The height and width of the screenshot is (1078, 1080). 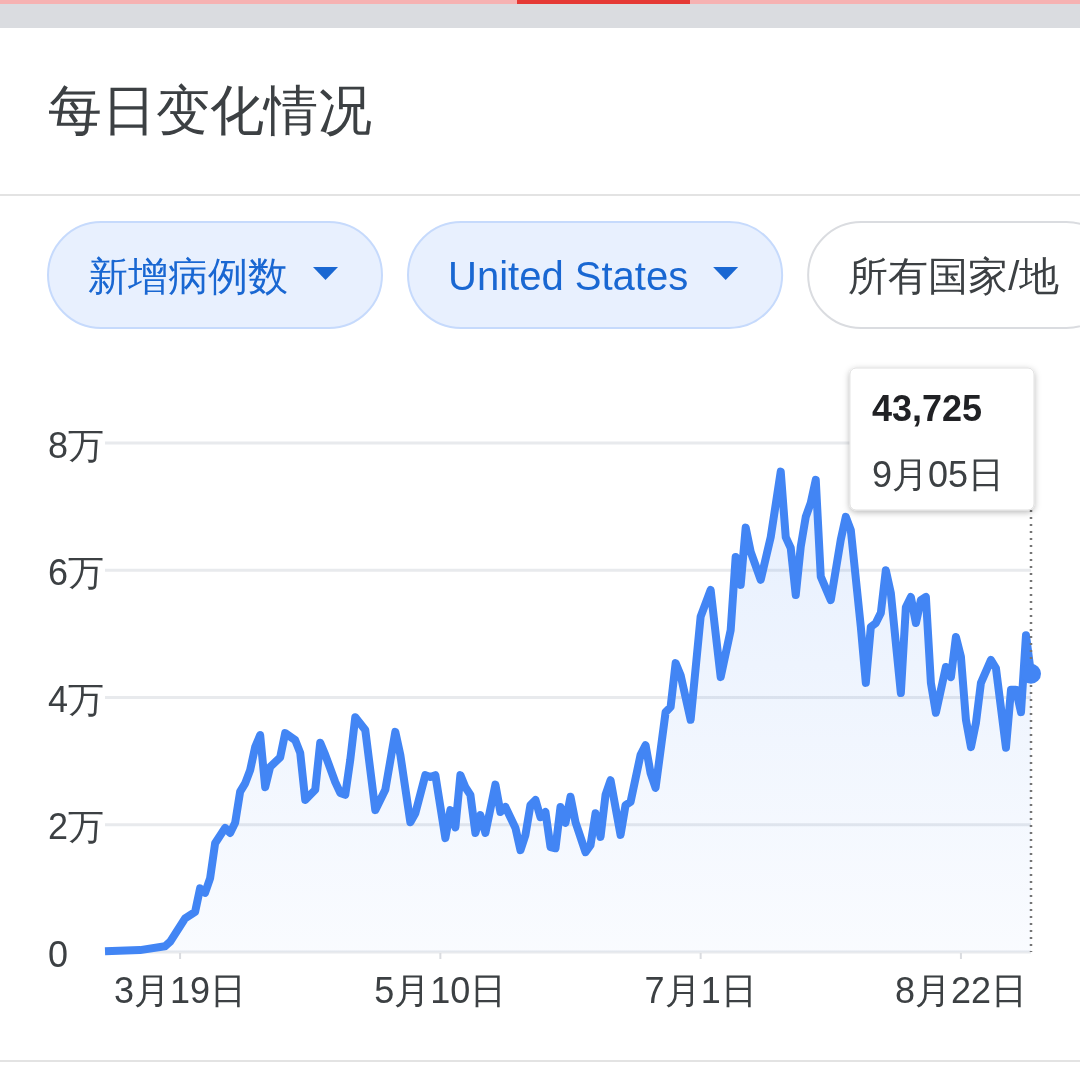 What do you see at coordinates (188, 276) in the screenshot?
I see `button-label: 新增病例数` at bounding box center [188, 276].